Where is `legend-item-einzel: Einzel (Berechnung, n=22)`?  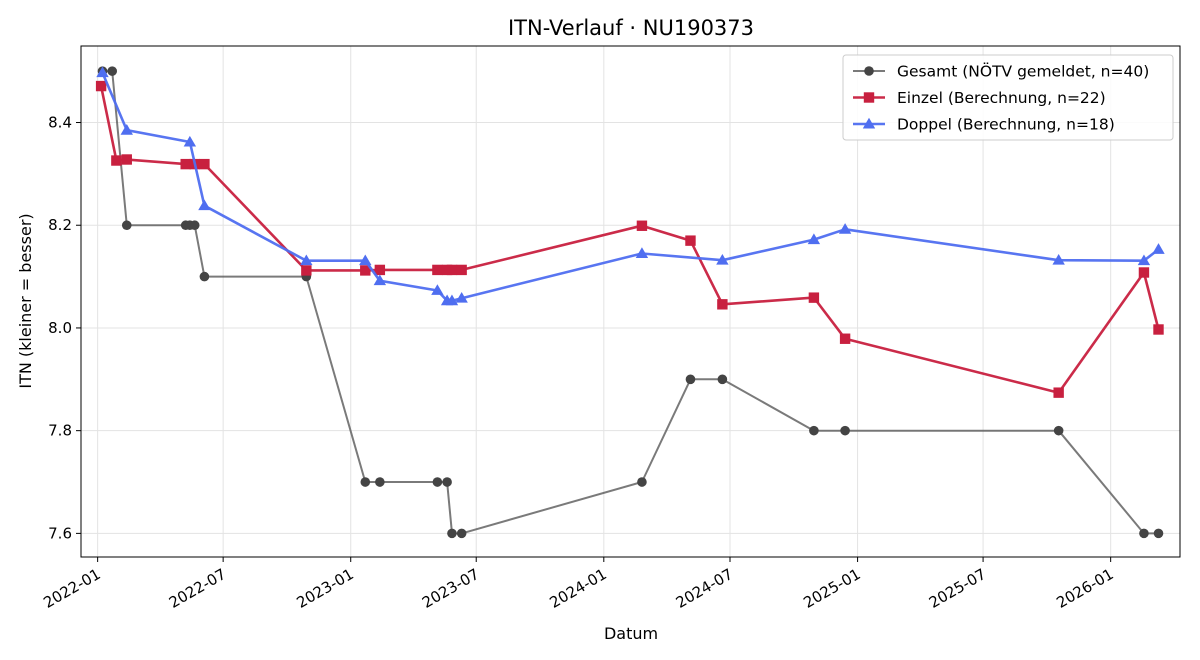
legend-item-einzel: Einzel (Berechnung, n=22) is located at coordinates (979, 98).